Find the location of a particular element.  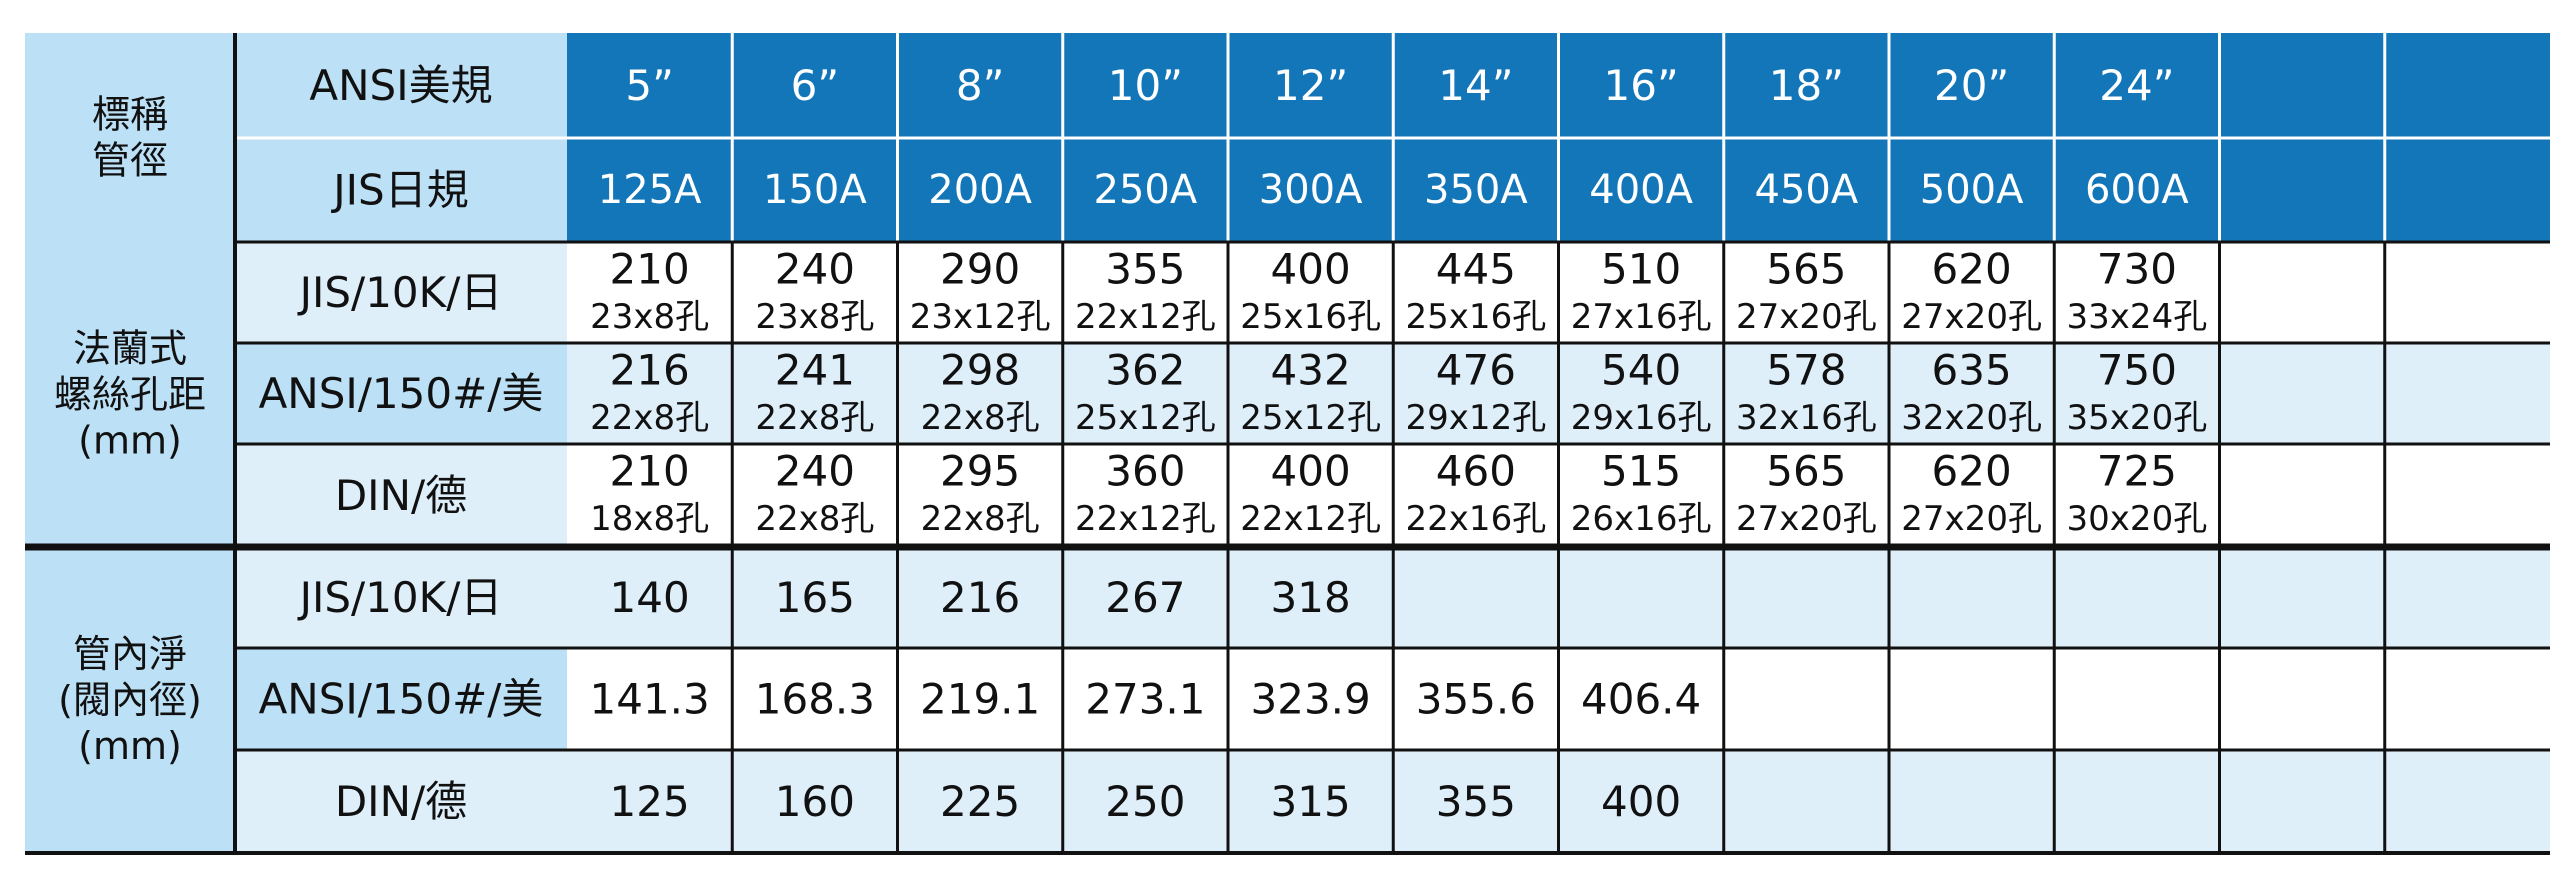

inner-diameter-value: 400 is located at coordinates (1641, 801).